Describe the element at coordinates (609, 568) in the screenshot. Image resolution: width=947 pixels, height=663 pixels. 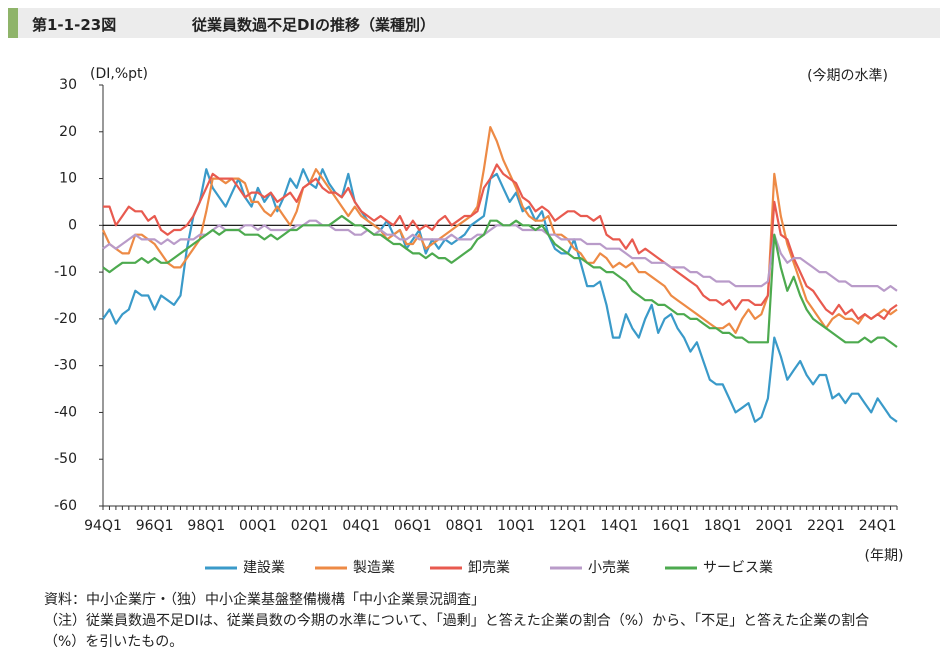
I see `legend-label: 小売業` at that location.